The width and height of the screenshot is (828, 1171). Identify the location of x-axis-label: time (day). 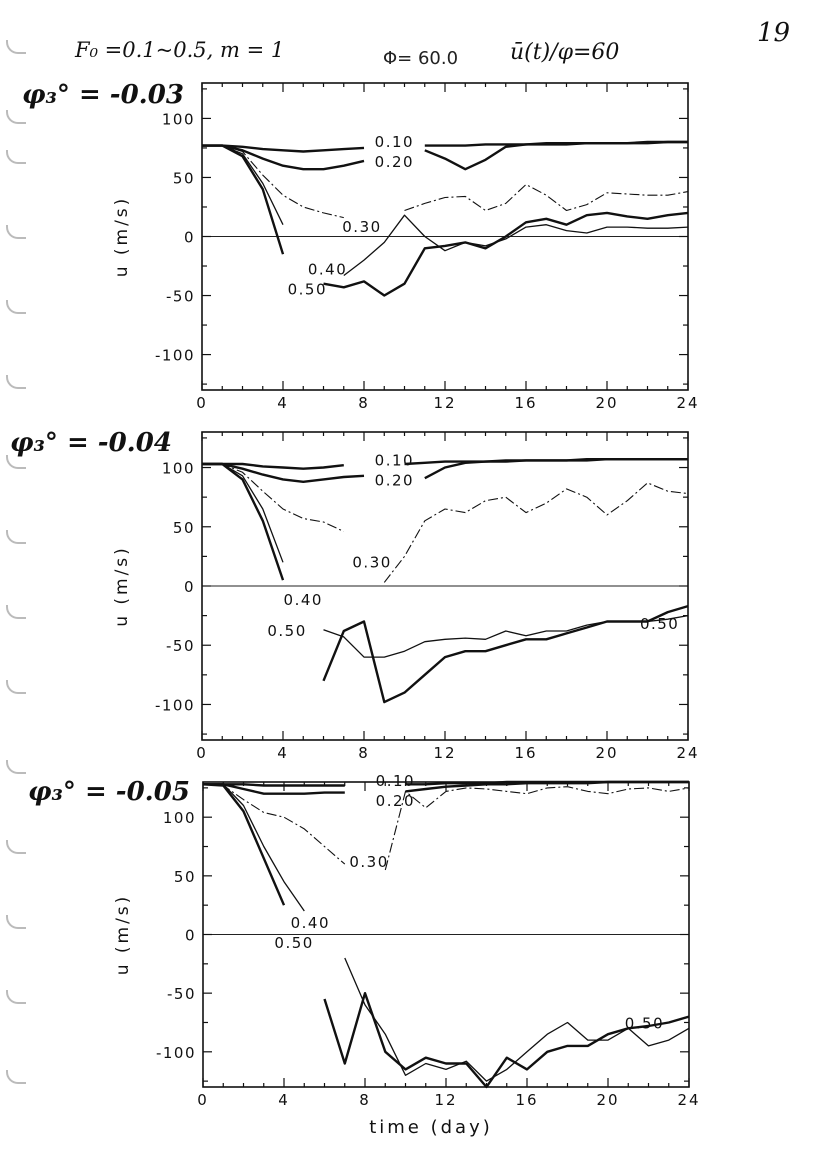
(431, 1127).